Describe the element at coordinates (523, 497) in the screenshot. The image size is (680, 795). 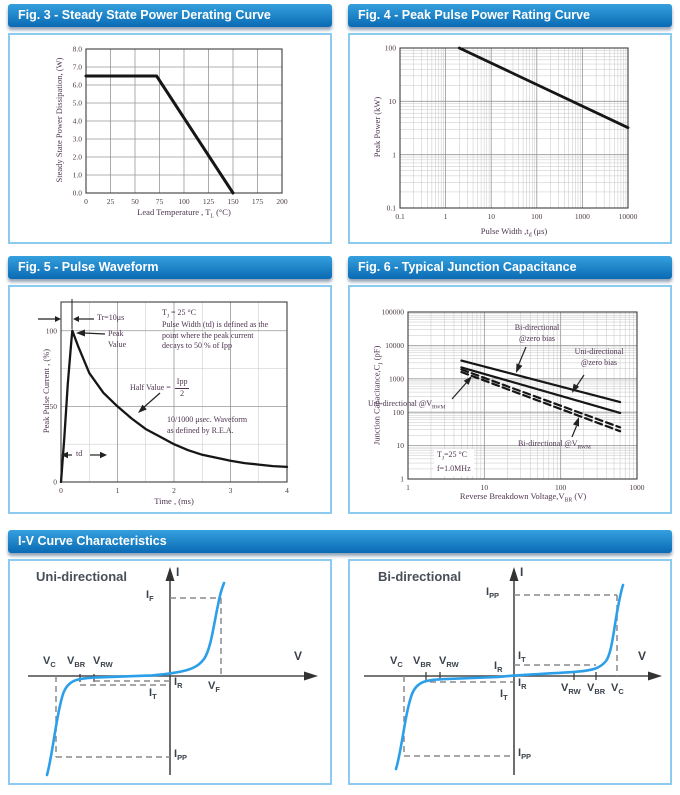
I see `fig6-x-axis-label: Reverse Breakdown Voltage,VBR (V)` at that location.